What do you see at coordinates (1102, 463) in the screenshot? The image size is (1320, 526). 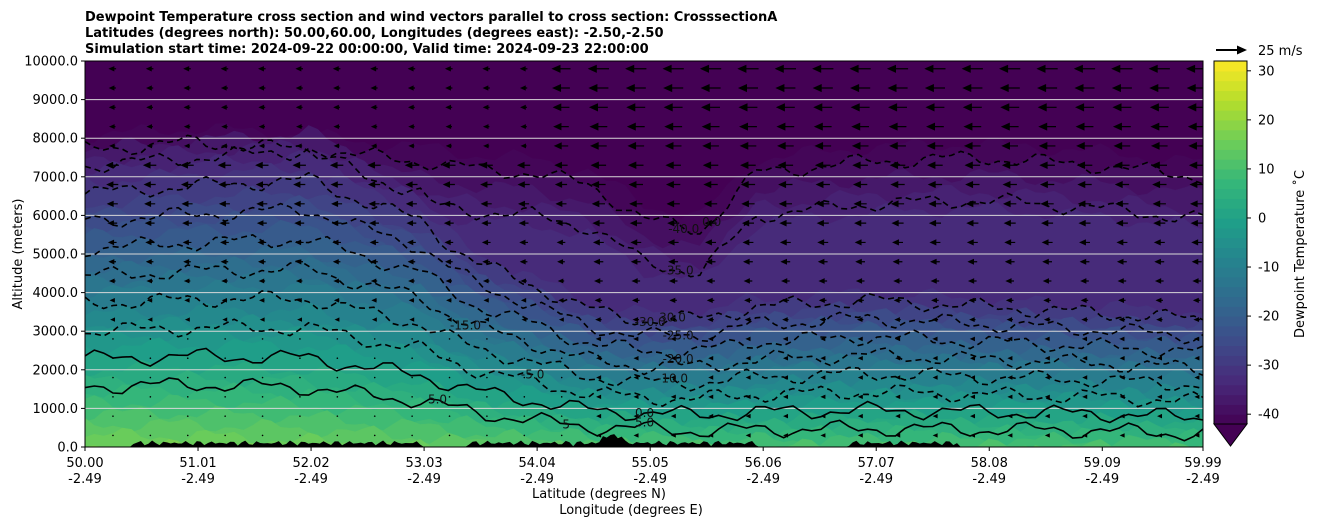 I see `x-tick-label: 59.09` at bounding box center [1102, 463].